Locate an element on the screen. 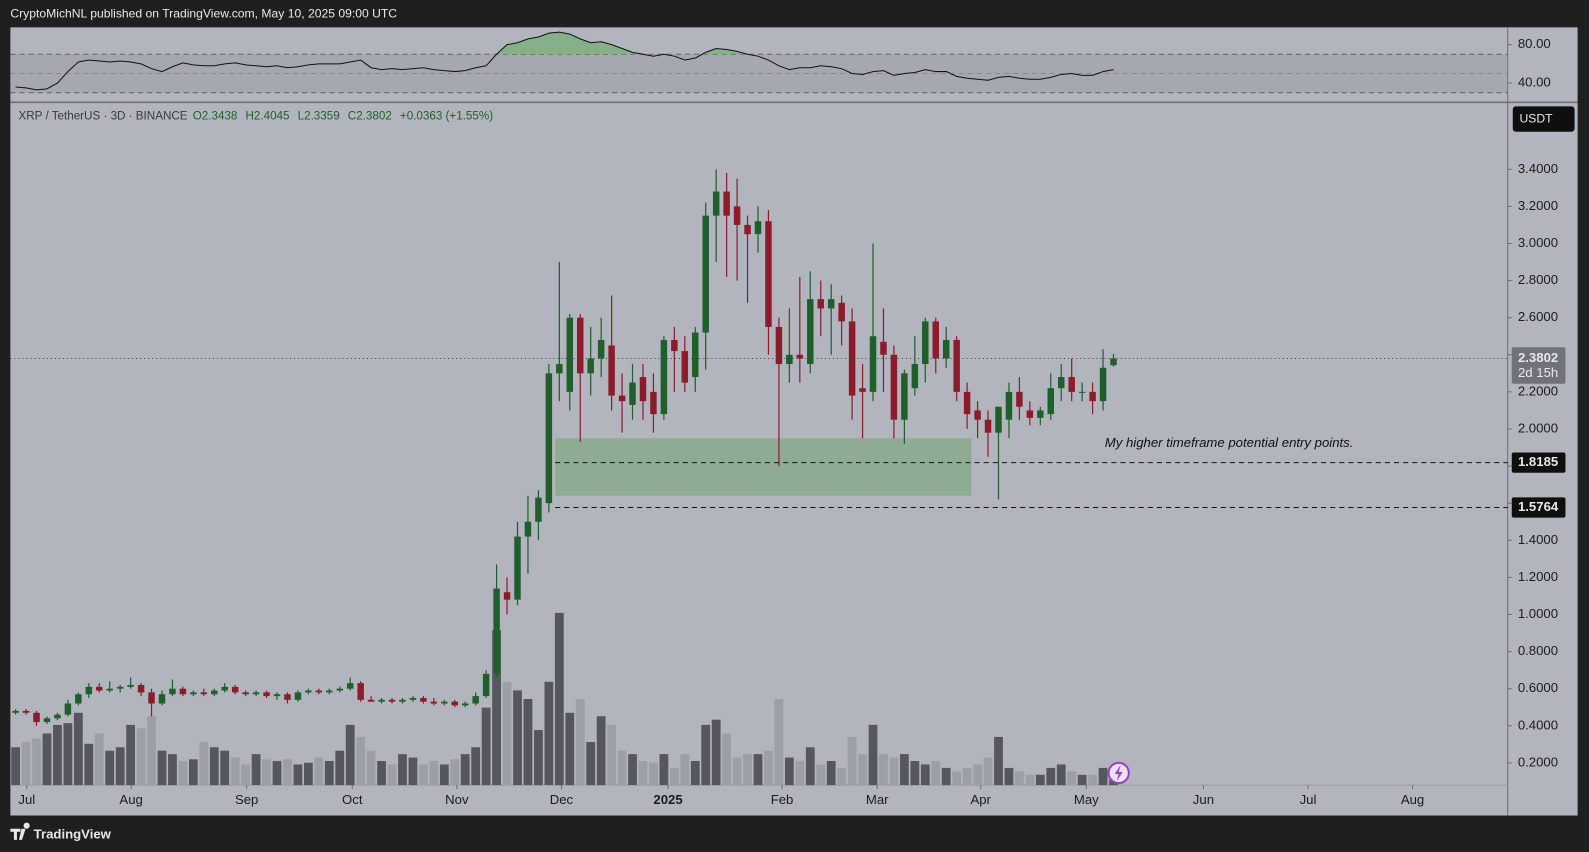 The height and width of the screenshot is (852, 1589). x-tick-label: Jun is located at coordinates (1203, 799).